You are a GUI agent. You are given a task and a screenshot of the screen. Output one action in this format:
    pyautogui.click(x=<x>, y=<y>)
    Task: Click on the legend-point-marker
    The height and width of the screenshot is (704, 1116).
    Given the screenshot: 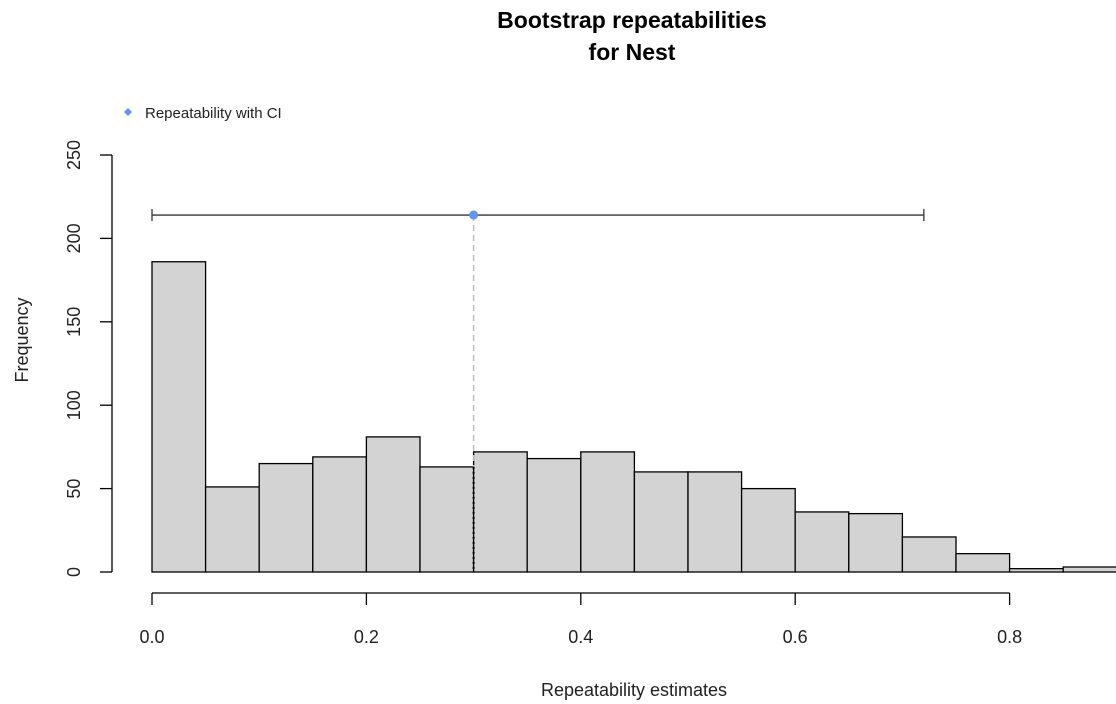 What is the action you would take?
    pyautogui.click(x=128, y=112)
    